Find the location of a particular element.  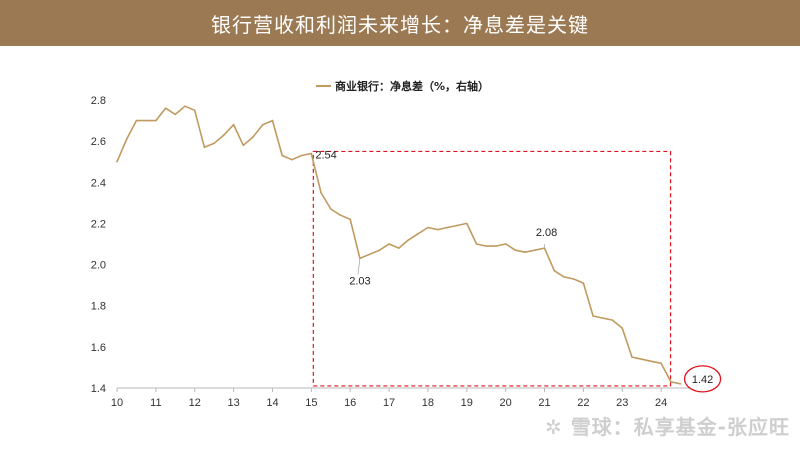

data-label: 1.42 is located at coordinates (702, 380).